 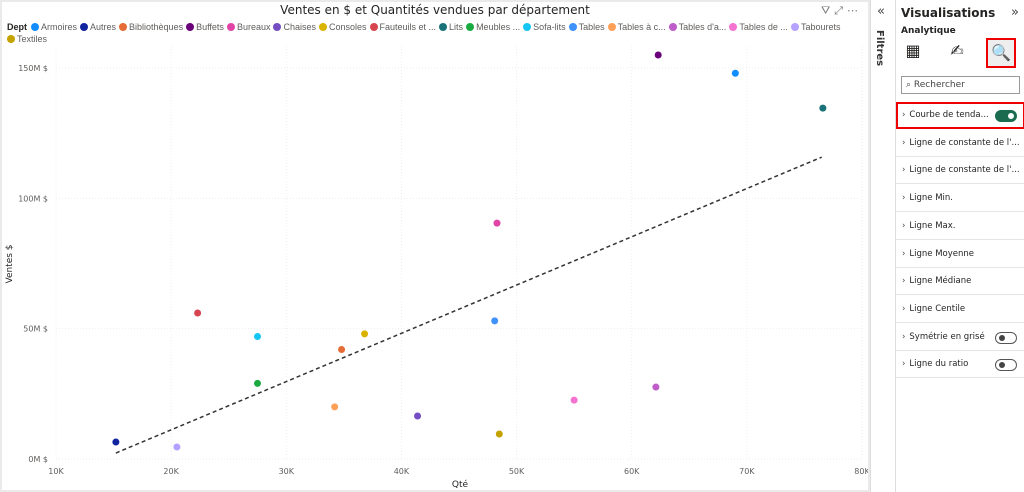 I want to click on analytics-magnifier-icon: 🔍, so click(x=1001, y=53).